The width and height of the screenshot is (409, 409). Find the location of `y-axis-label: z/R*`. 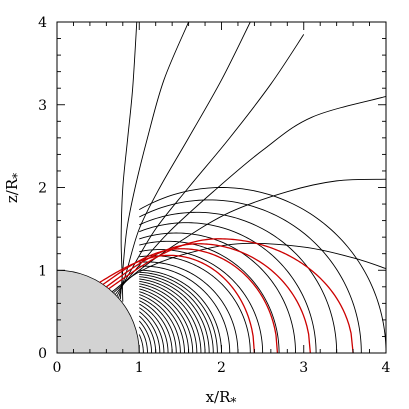

y-axis-label: z/R* is located at coordinates (13, 188).